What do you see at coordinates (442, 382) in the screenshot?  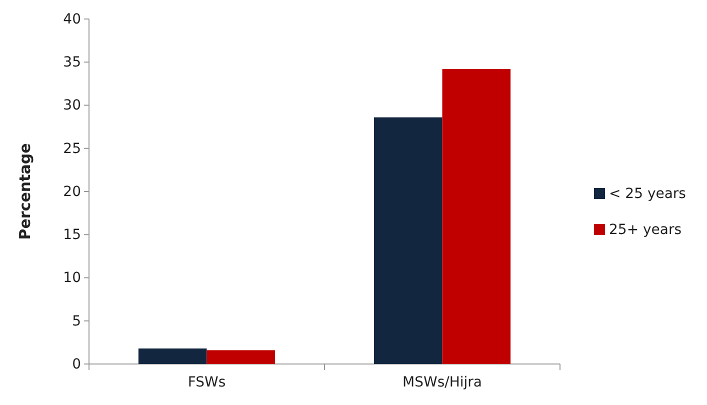 I see `x-tick-label: MSWs/Hijra` at bounding box center [442, 382].